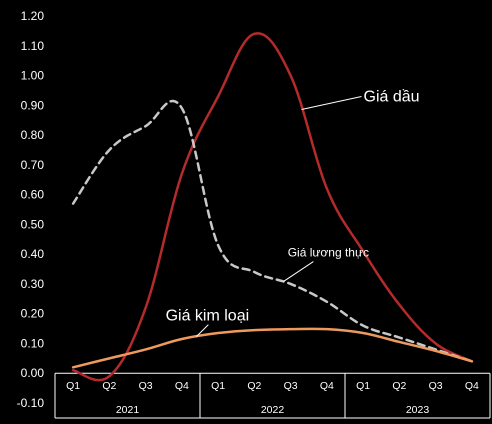 The width and height of the screenshot is (492, 424). Describe the element at coordinates (33, 165) in the screenshot. I see `y-tick-label: 0.70` at that location.